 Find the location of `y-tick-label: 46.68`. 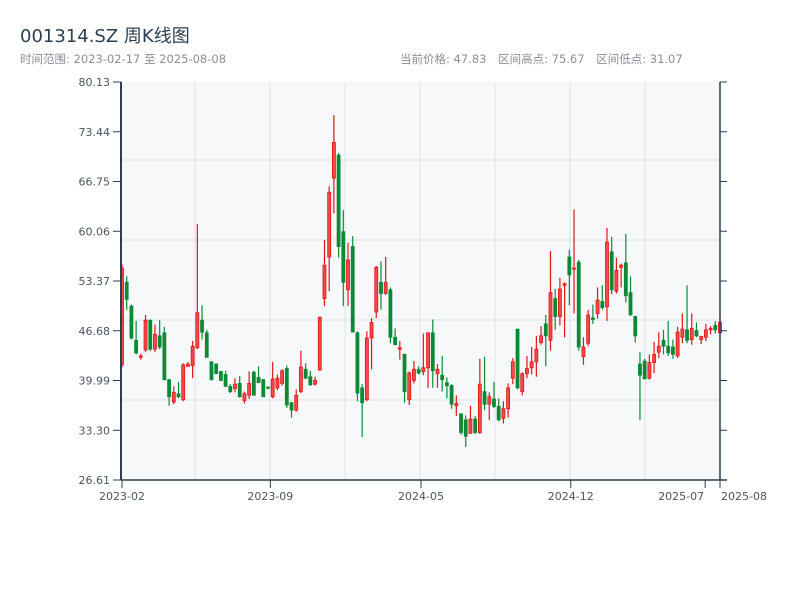

y-tick-label: 46.68 is located at coordinates (95, 331).